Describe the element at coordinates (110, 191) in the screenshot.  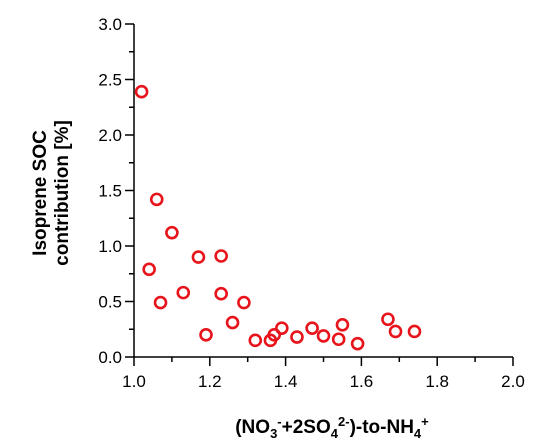
I see `y-tick-label: 1.5` at that location.